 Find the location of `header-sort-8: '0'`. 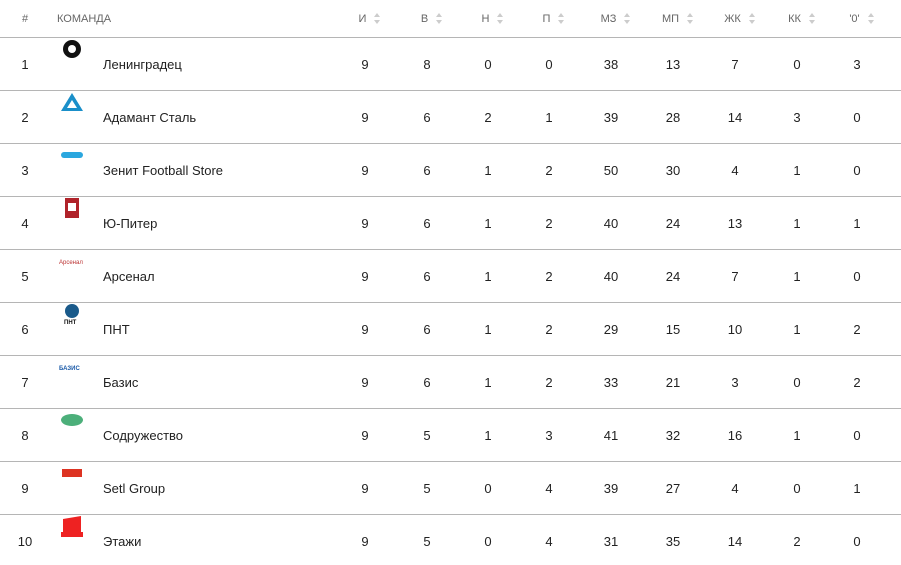

header-sort-8: '0' is located at coordinates (862, 18).